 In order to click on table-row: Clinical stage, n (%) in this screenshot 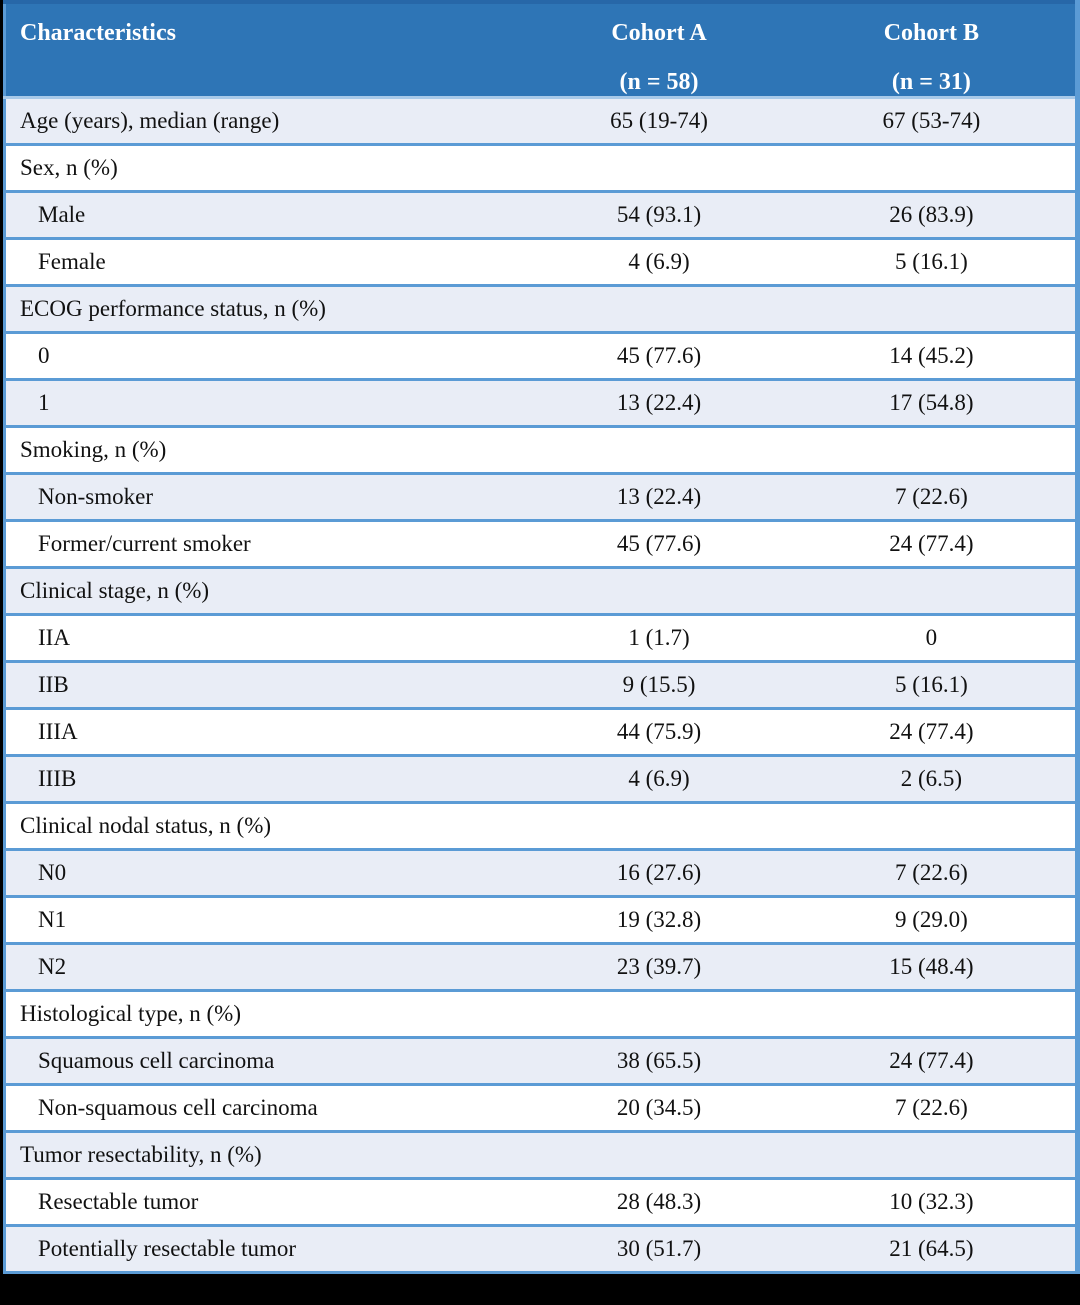, I will do `click(541, 590)`.